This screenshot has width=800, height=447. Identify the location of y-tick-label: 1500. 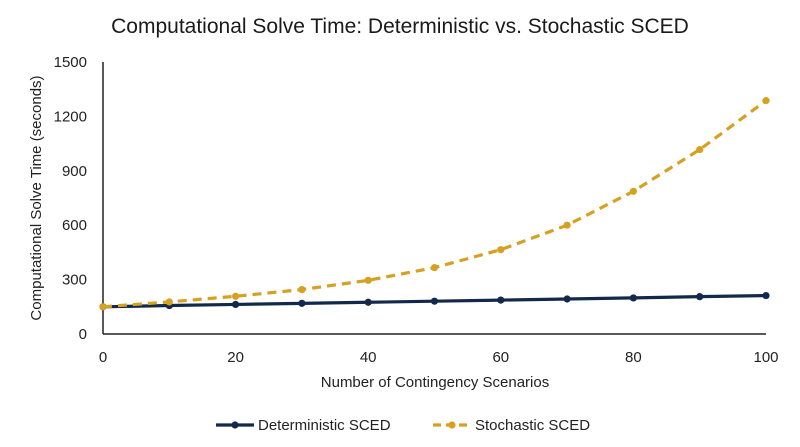
(70, 62).